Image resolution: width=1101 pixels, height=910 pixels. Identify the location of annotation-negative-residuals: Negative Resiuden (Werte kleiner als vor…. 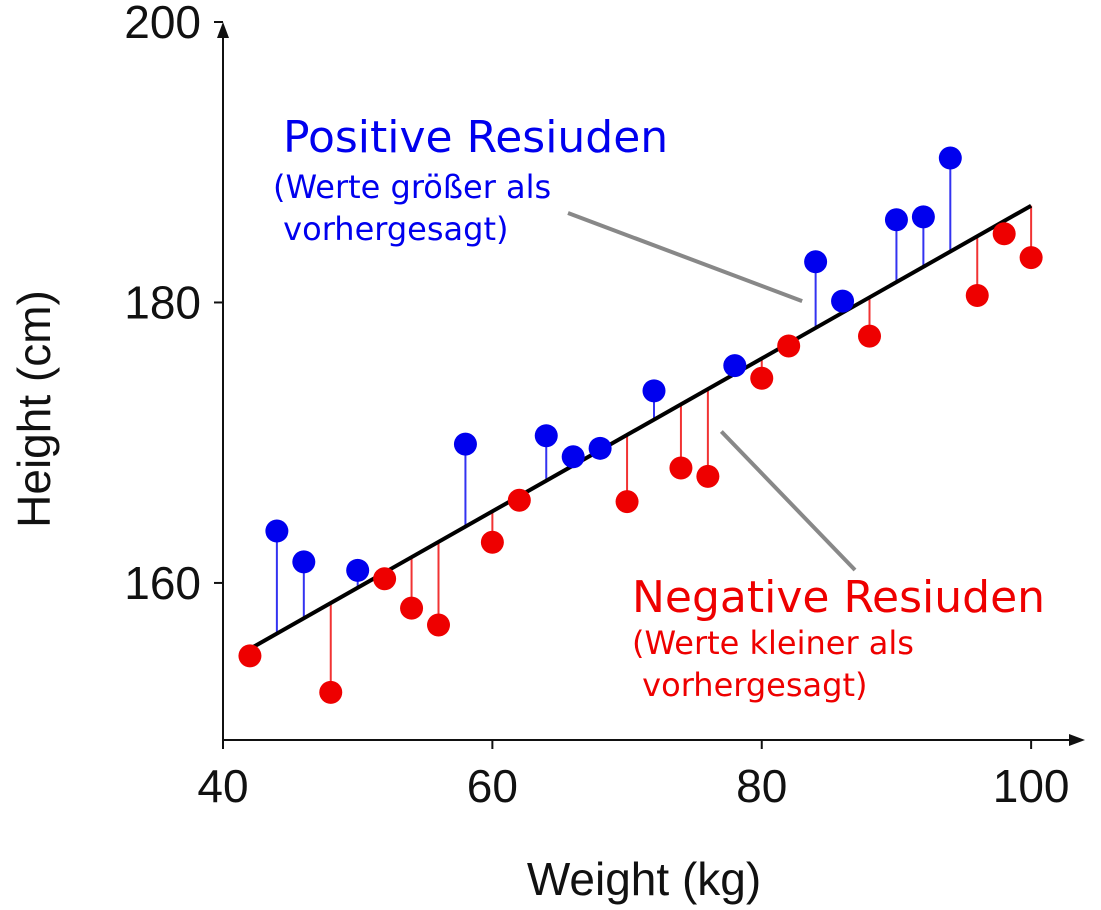
(838, 638).